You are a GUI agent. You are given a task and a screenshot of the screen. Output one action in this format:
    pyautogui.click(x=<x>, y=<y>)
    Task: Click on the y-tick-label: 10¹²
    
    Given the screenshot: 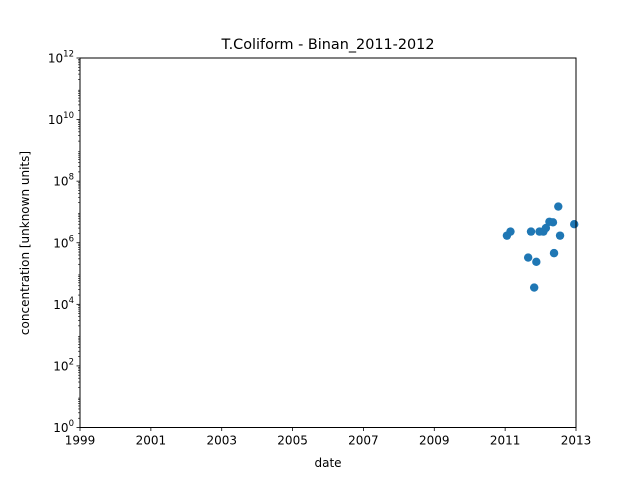 What is the action you would take?
    pyautogui.click(x=61, y=58)
    